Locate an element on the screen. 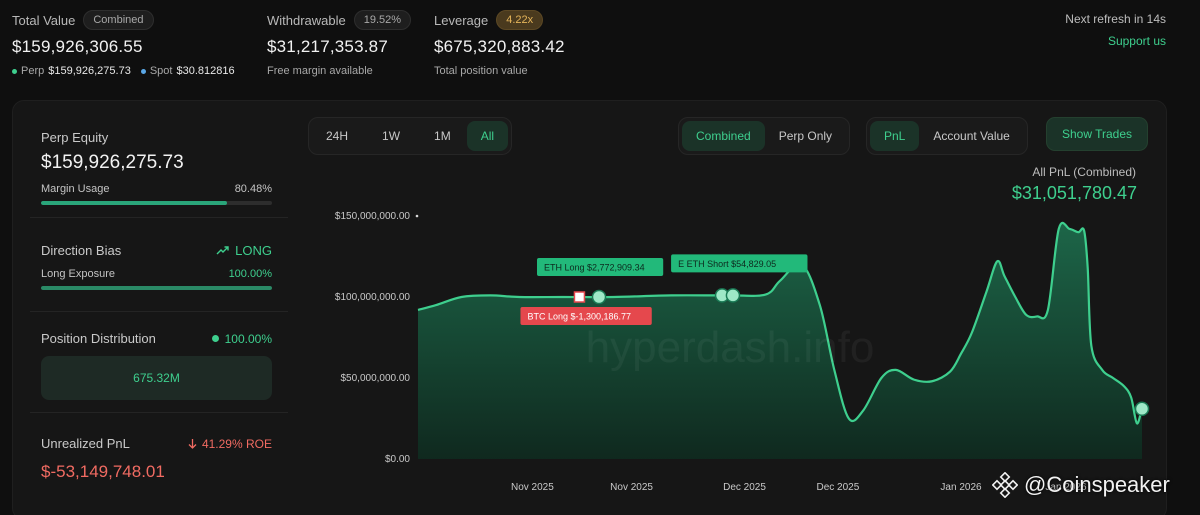 This screenshot has height=515, width=1200. timeframe-1w: 1W is located at coordinates (391, 136).